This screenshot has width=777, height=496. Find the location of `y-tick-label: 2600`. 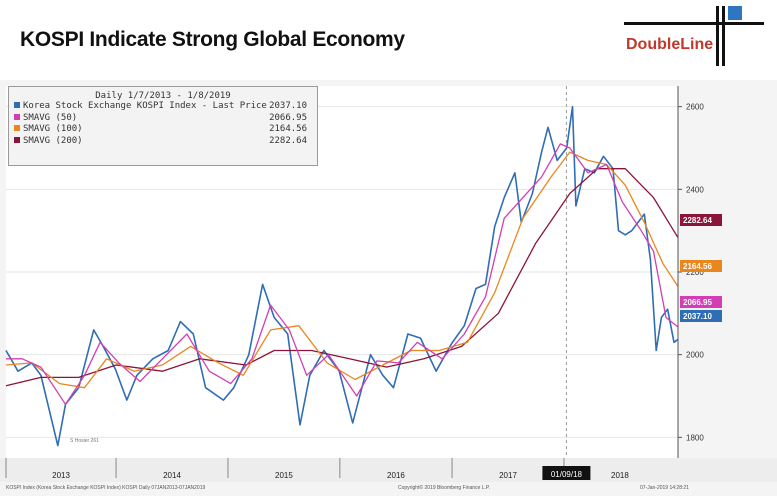

y-tick-label: 2600 is located at coordinates (695, 107).